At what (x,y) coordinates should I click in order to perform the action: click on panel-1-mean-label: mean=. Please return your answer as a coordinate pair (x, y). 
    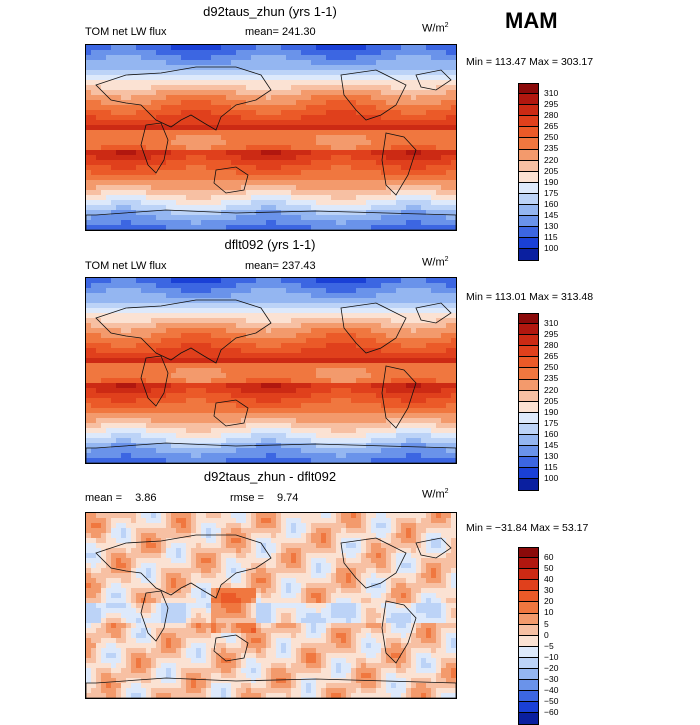
    Looking at the image, I should click on (262, 32).